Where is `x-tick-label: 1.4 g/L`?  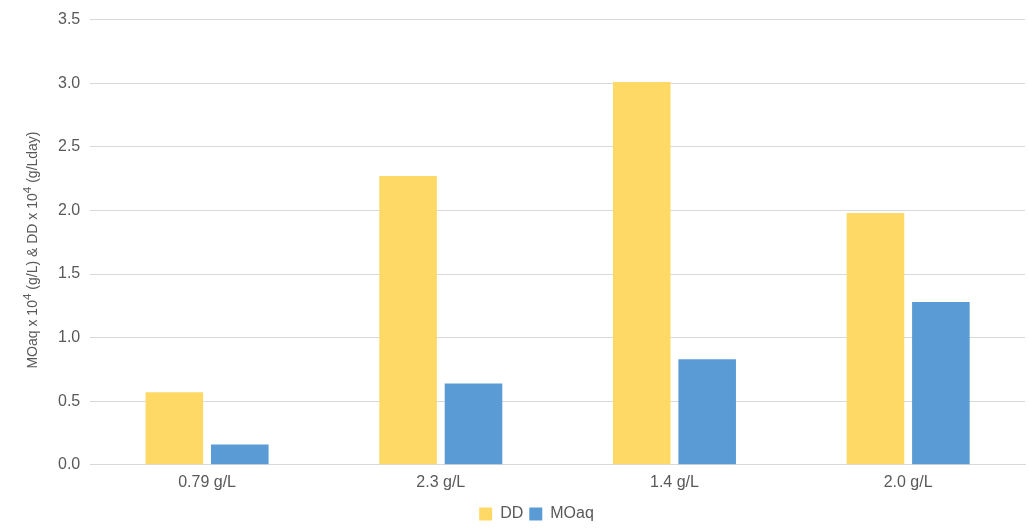 x-tick-label: 1.4 g/L is located at coordinates (675, 481).